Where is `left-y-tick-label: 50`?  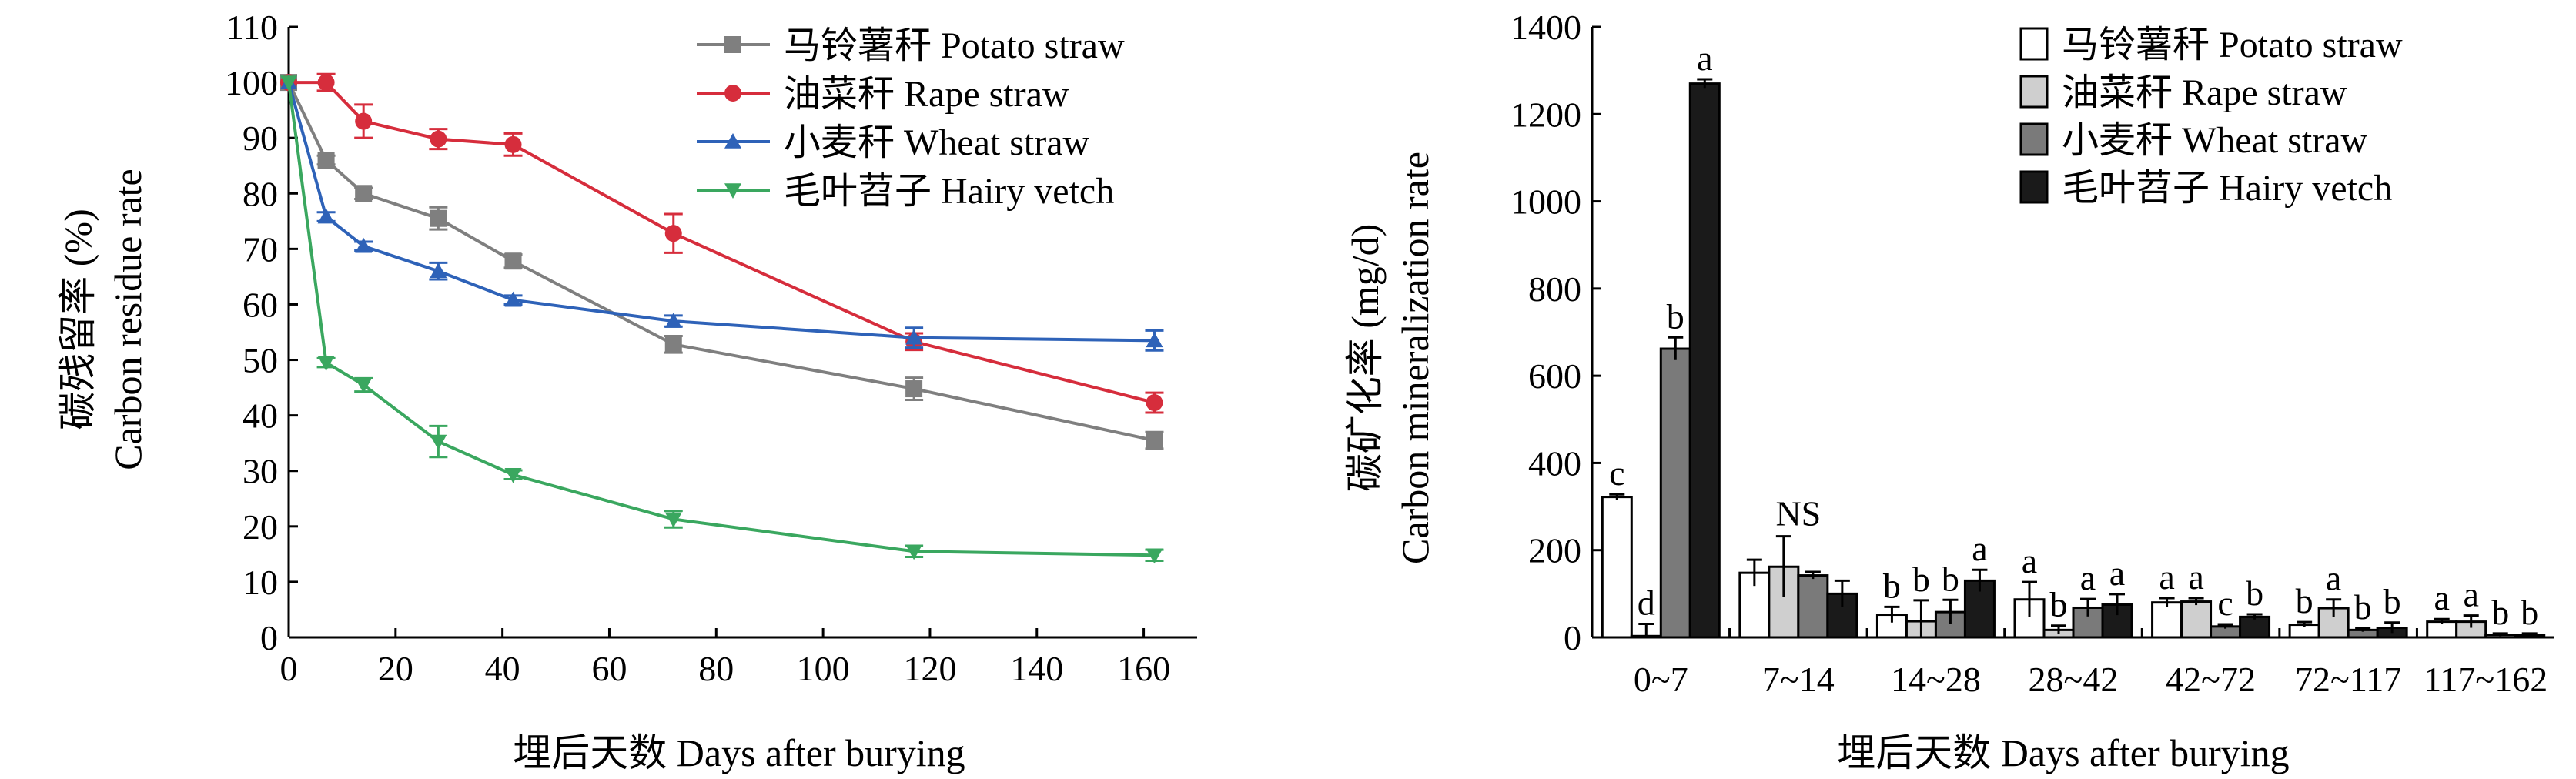 left-y-tick-label: 50 is located at coordinates (261, 360).